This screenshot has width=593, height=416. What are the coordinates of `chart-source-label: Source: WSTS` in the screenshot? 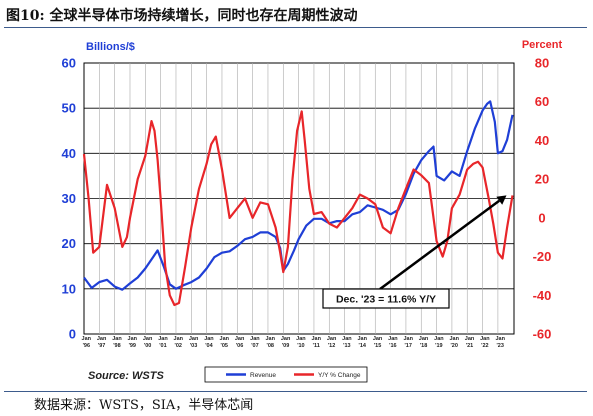 It's located at (126, 376).